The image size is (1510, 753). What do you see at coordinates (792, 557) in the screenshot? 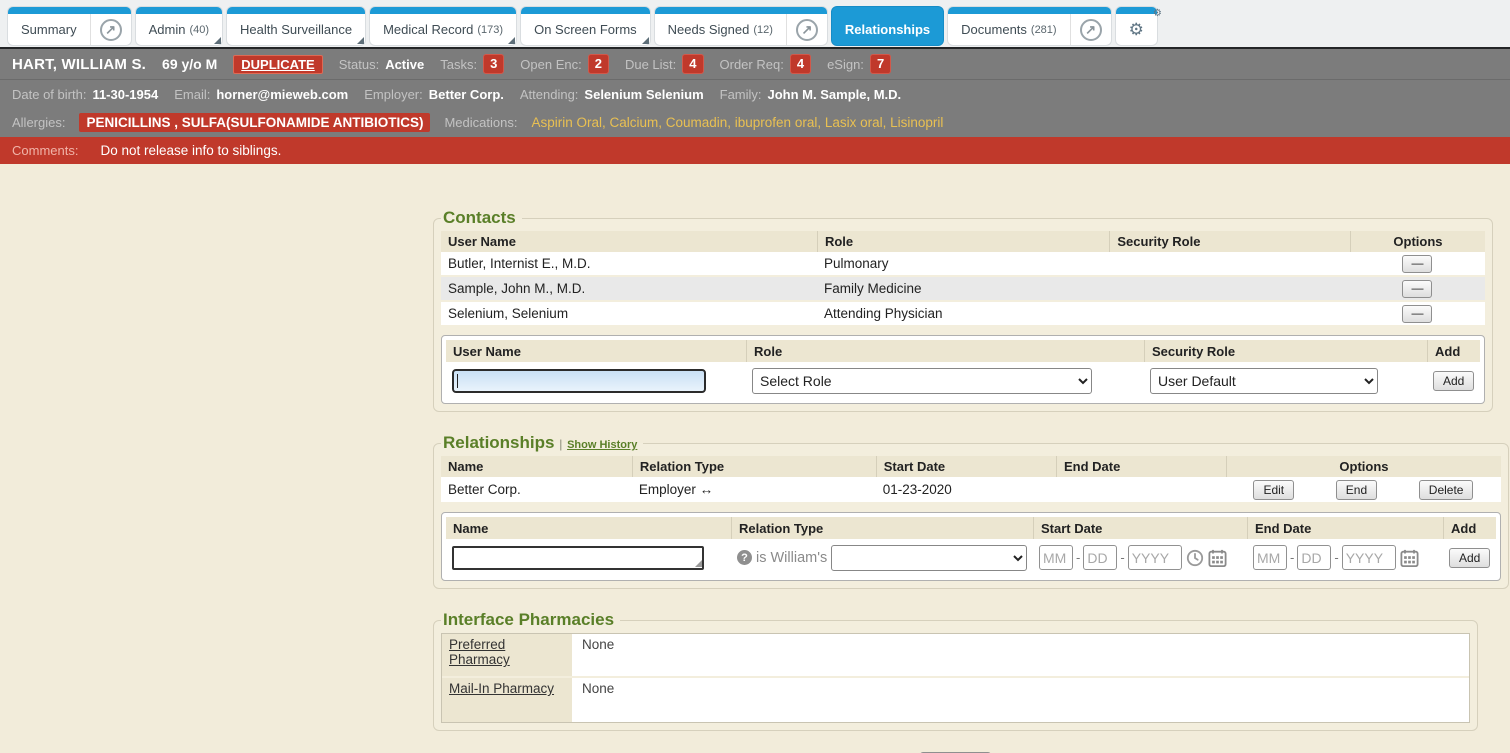
I see `possessive-hint: is William's` at bounding box center [792, 557].